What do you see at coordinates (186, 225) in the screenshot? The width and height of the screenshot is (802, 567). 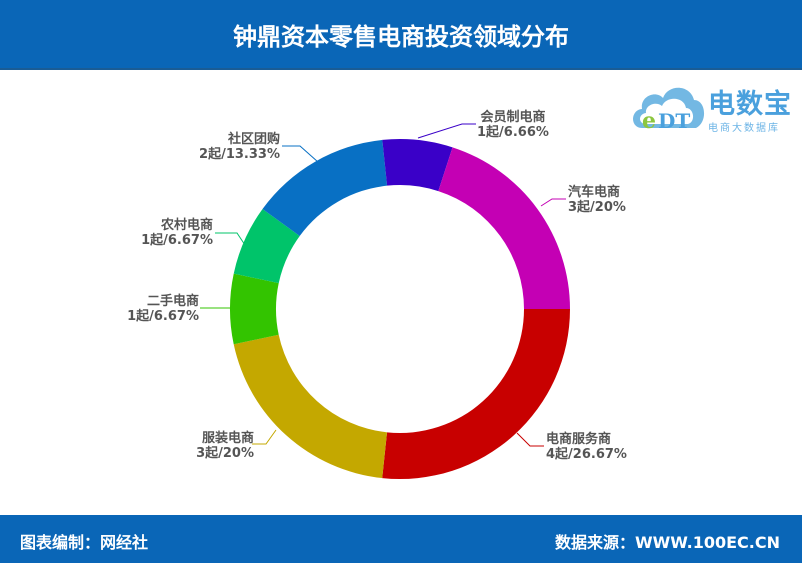 I see `label-name: 农村电商` at bounding box center [186, 225].